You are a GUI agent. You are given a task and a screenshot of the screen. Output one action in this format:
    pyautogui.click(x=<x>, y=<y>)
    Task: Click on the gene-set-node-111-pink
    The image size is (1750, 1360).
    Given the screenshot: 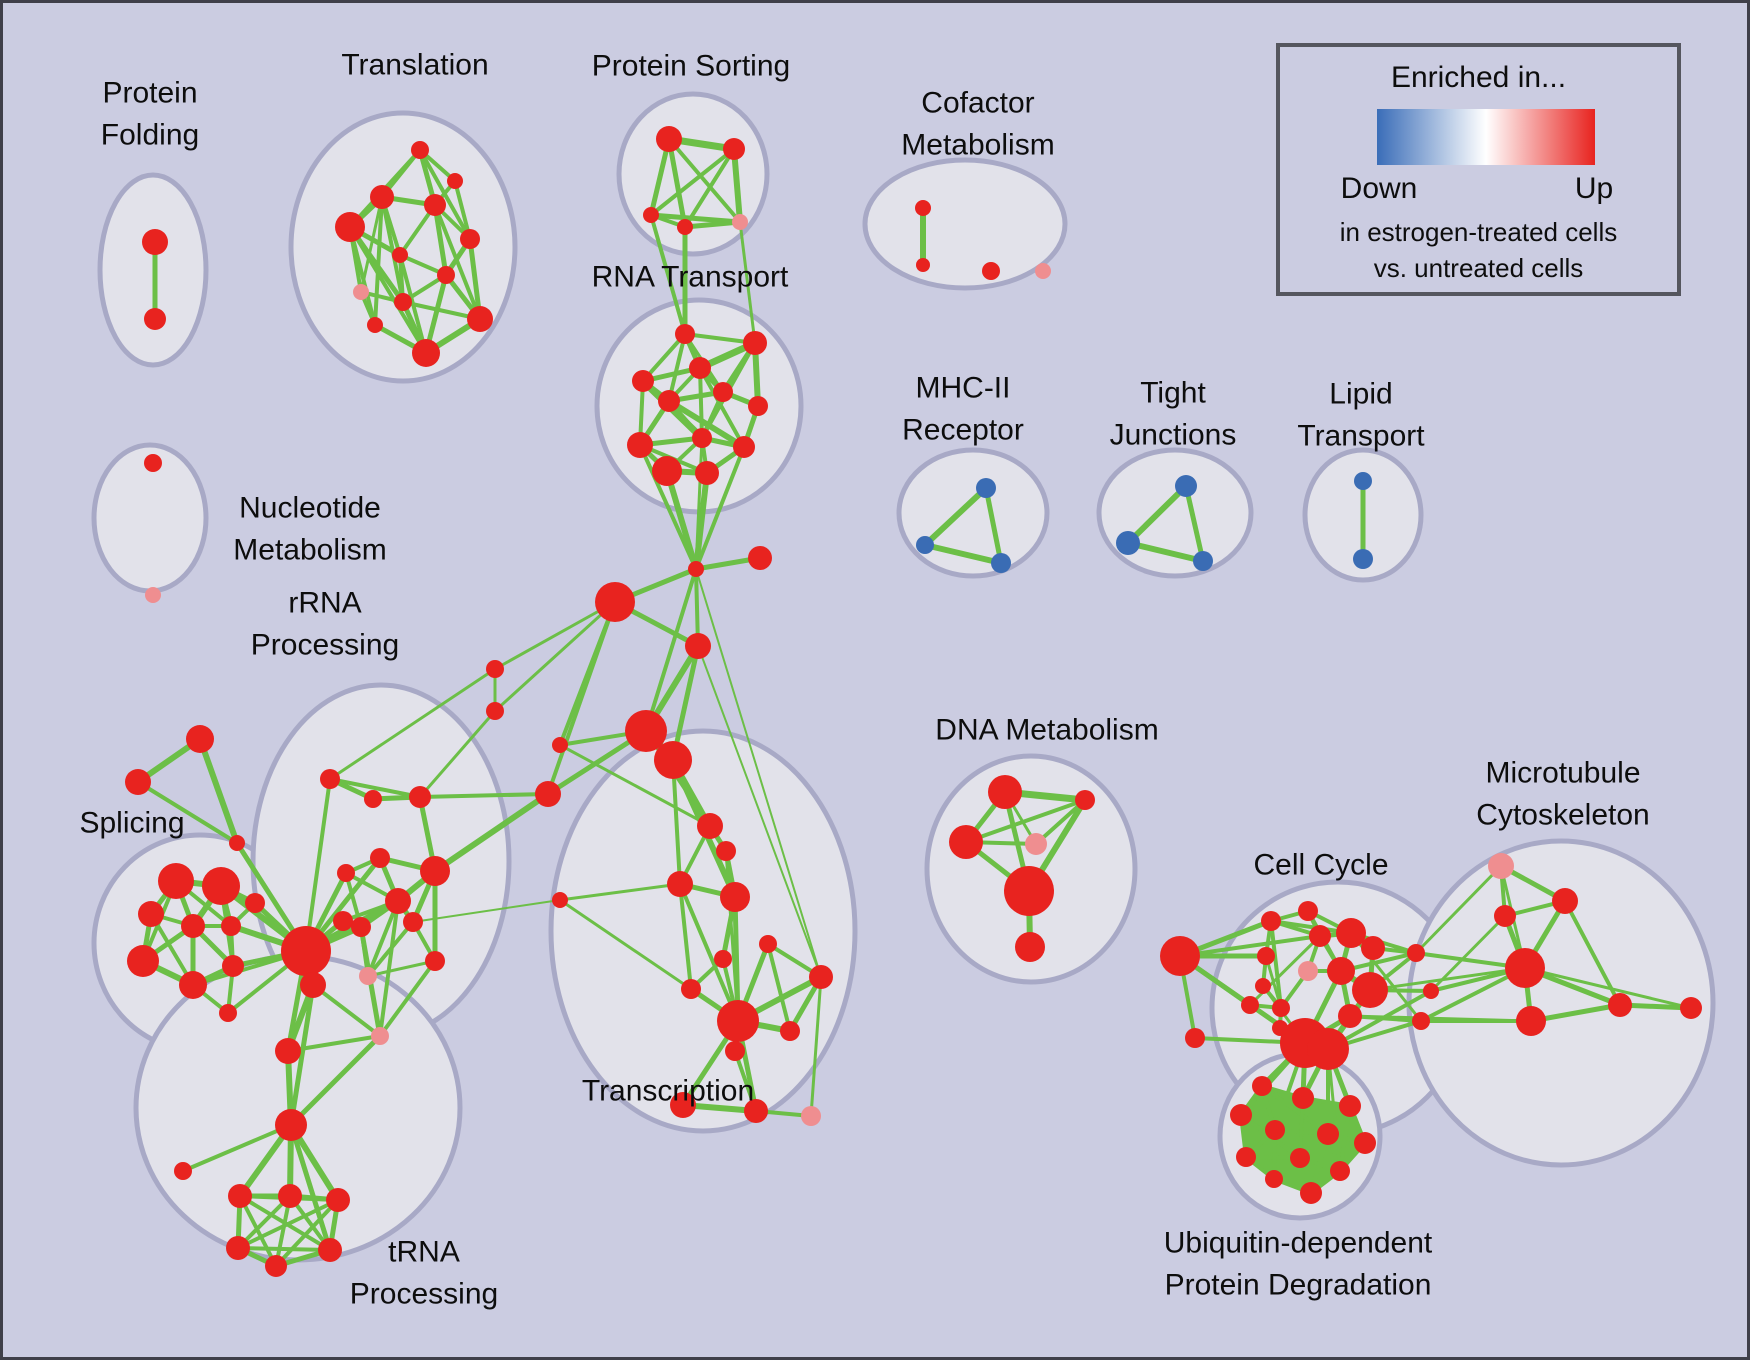 What is the action you would take?
    pyautogui.click(x=1036, y=844)
    